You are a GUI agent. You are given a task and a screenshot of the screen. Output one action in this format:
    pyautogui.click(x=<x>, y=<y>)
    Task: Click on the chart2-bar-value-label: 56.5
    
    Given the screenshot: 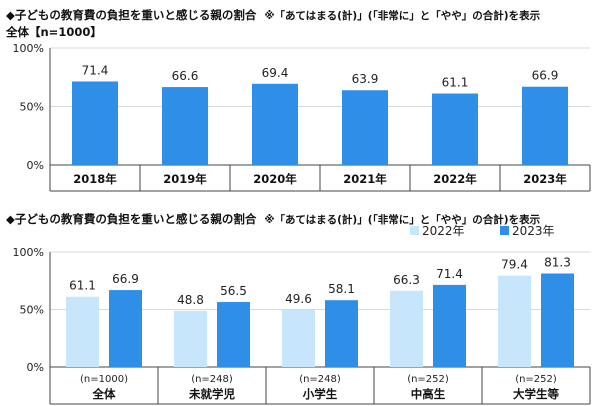 What is the action you would take?
    pyautogui.click(x=233, y=291)
    